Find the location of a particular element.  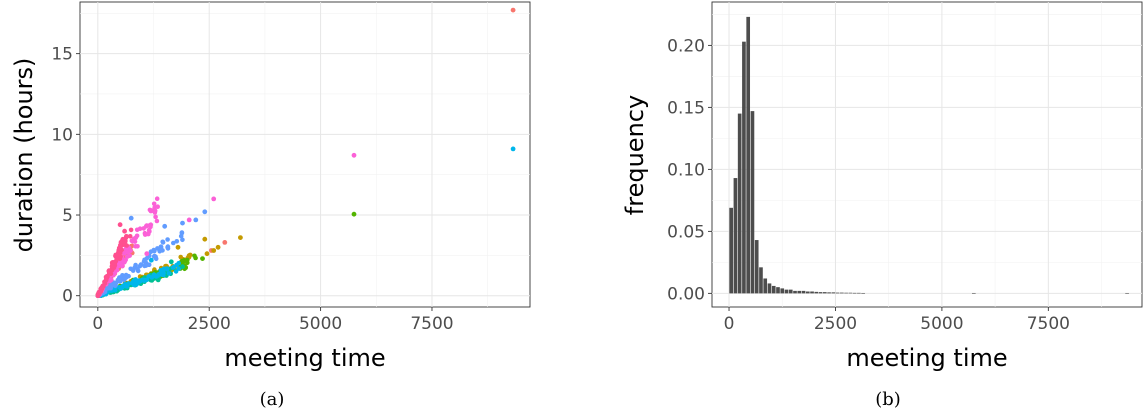

panel-b-x-tick-label: 2500 is located at coordinates (835, 324).